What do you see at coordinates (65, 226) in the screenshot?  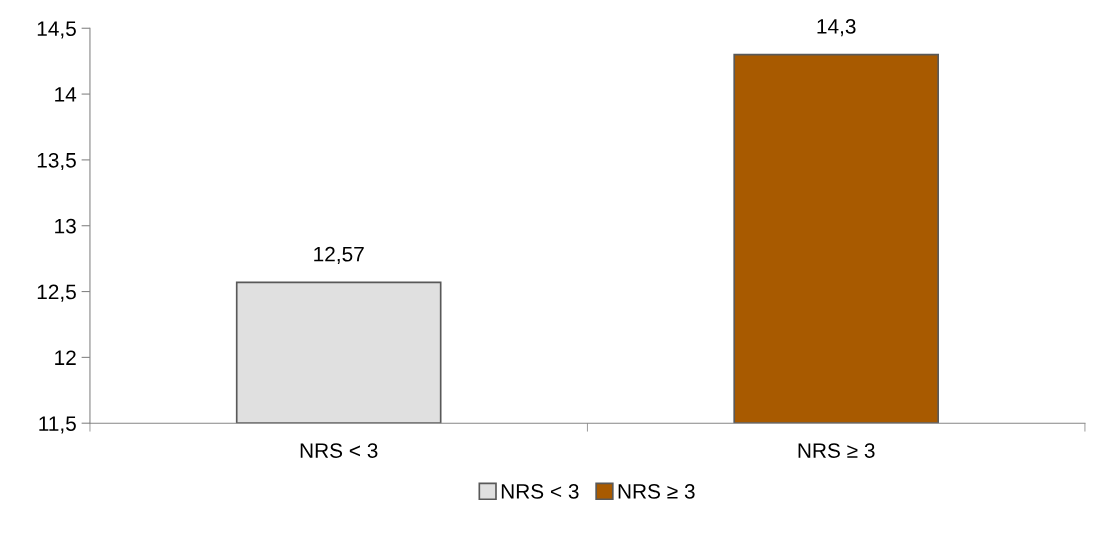 I see `y-tick-label: 13` at bounding box center [65, 226].